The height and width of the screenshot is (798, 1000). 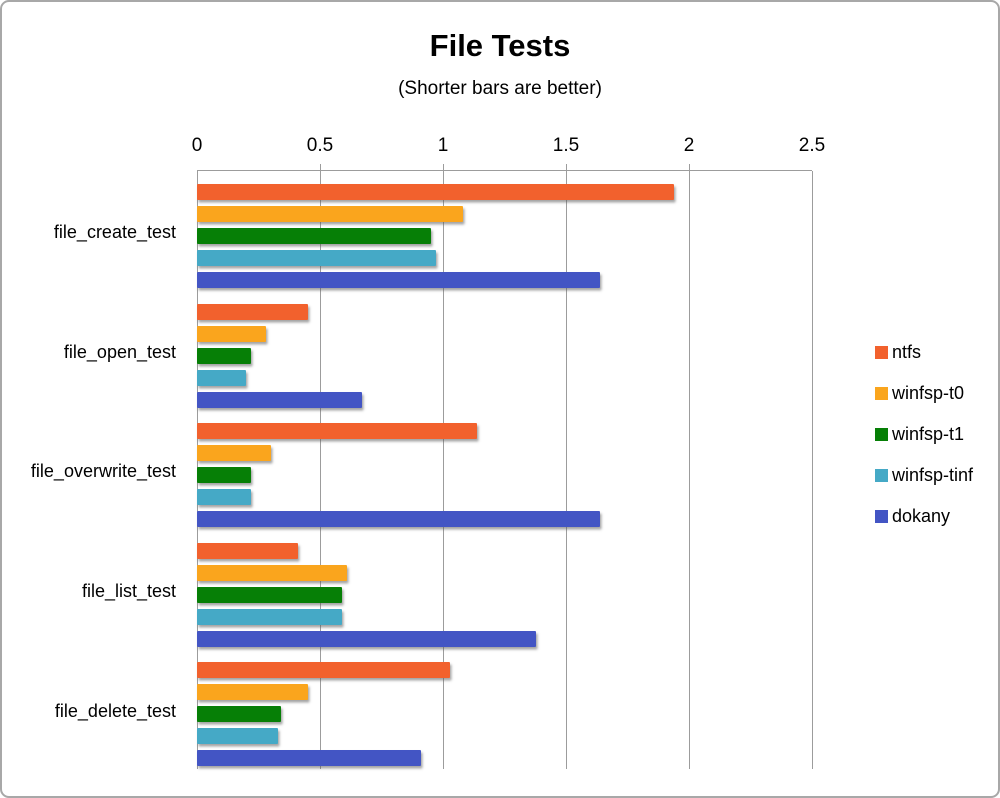 I want to click on legend-label: winfsp-tinf, so click(x=933, y=475).